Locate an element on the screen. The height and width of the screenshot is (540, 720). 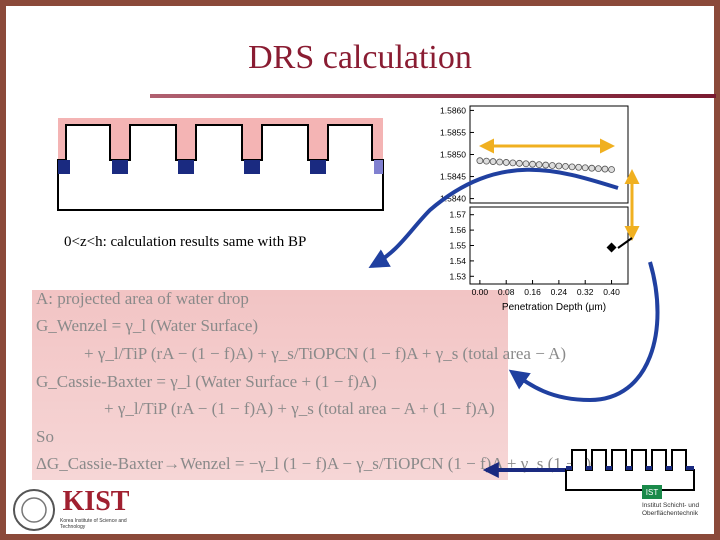
y-tick-label: 1.5860 is located at coordinates (453, 110).